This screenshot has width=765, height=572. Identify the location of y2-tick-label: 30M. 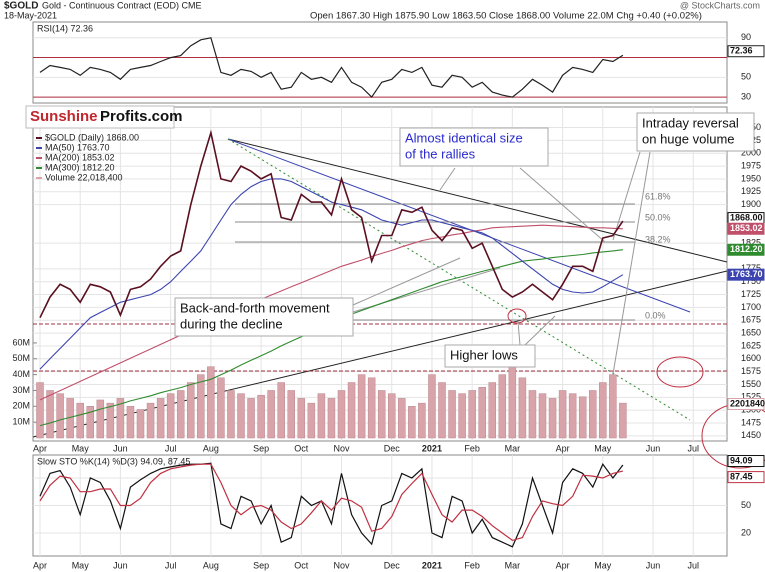
(21, 390).